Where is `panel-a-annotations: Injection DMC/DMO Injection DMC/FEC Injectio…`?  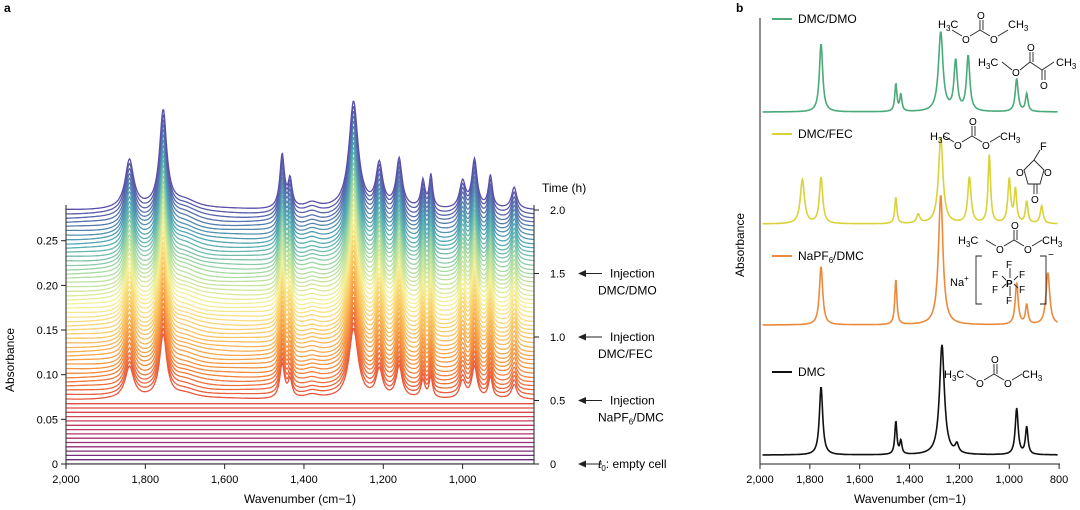
panel-a-annotations: Injection DMC/DMO Injection DMC/FEC Injectio… is located at coordinates (622, 370).